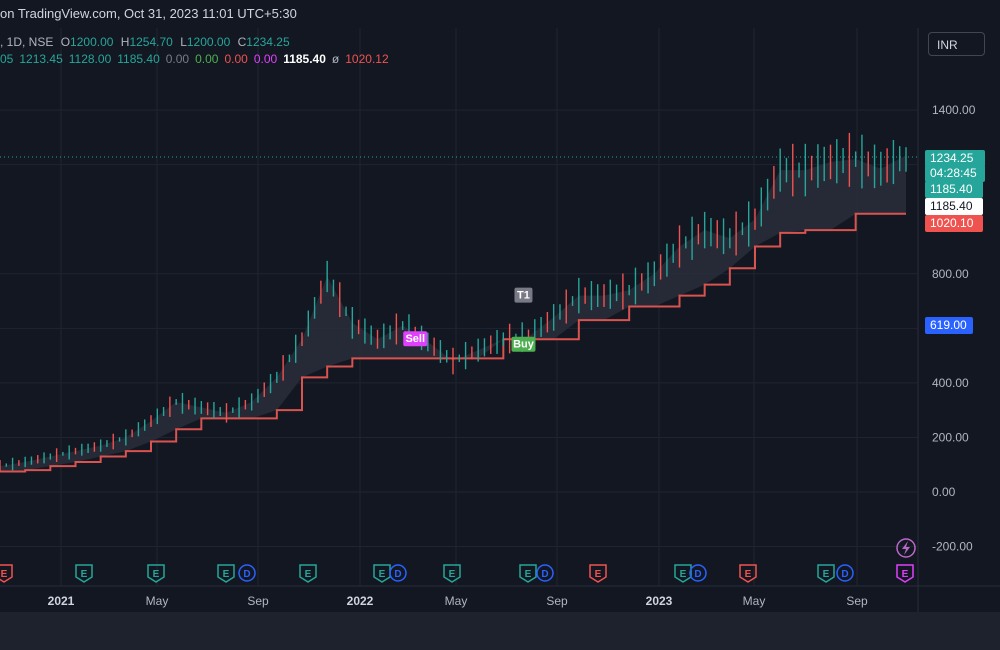  Describe the element at coordinates (41, 59) in the screenshot. I see `indicator-value: 1213.45` at that location.